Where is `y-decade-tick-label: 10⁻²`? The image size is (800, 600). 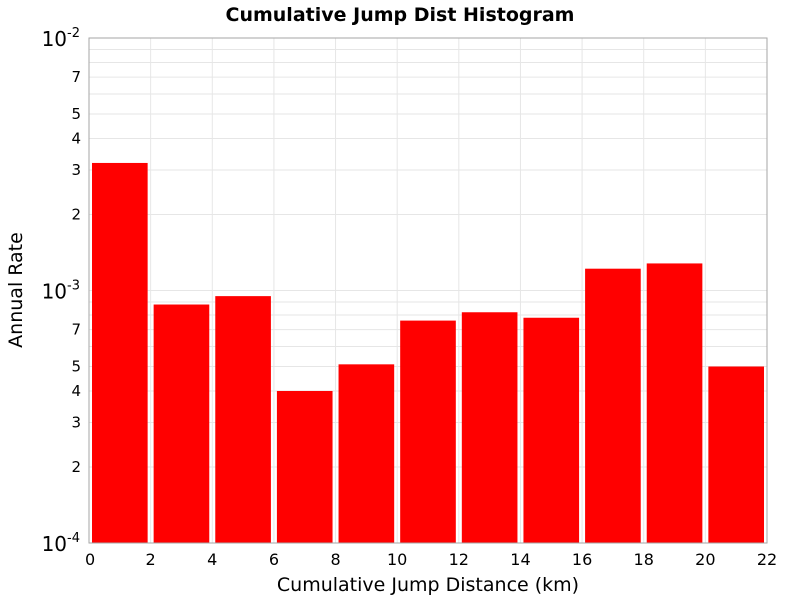
y-decade-tick-label: 10⁻² is located at coordinates (61, 38).